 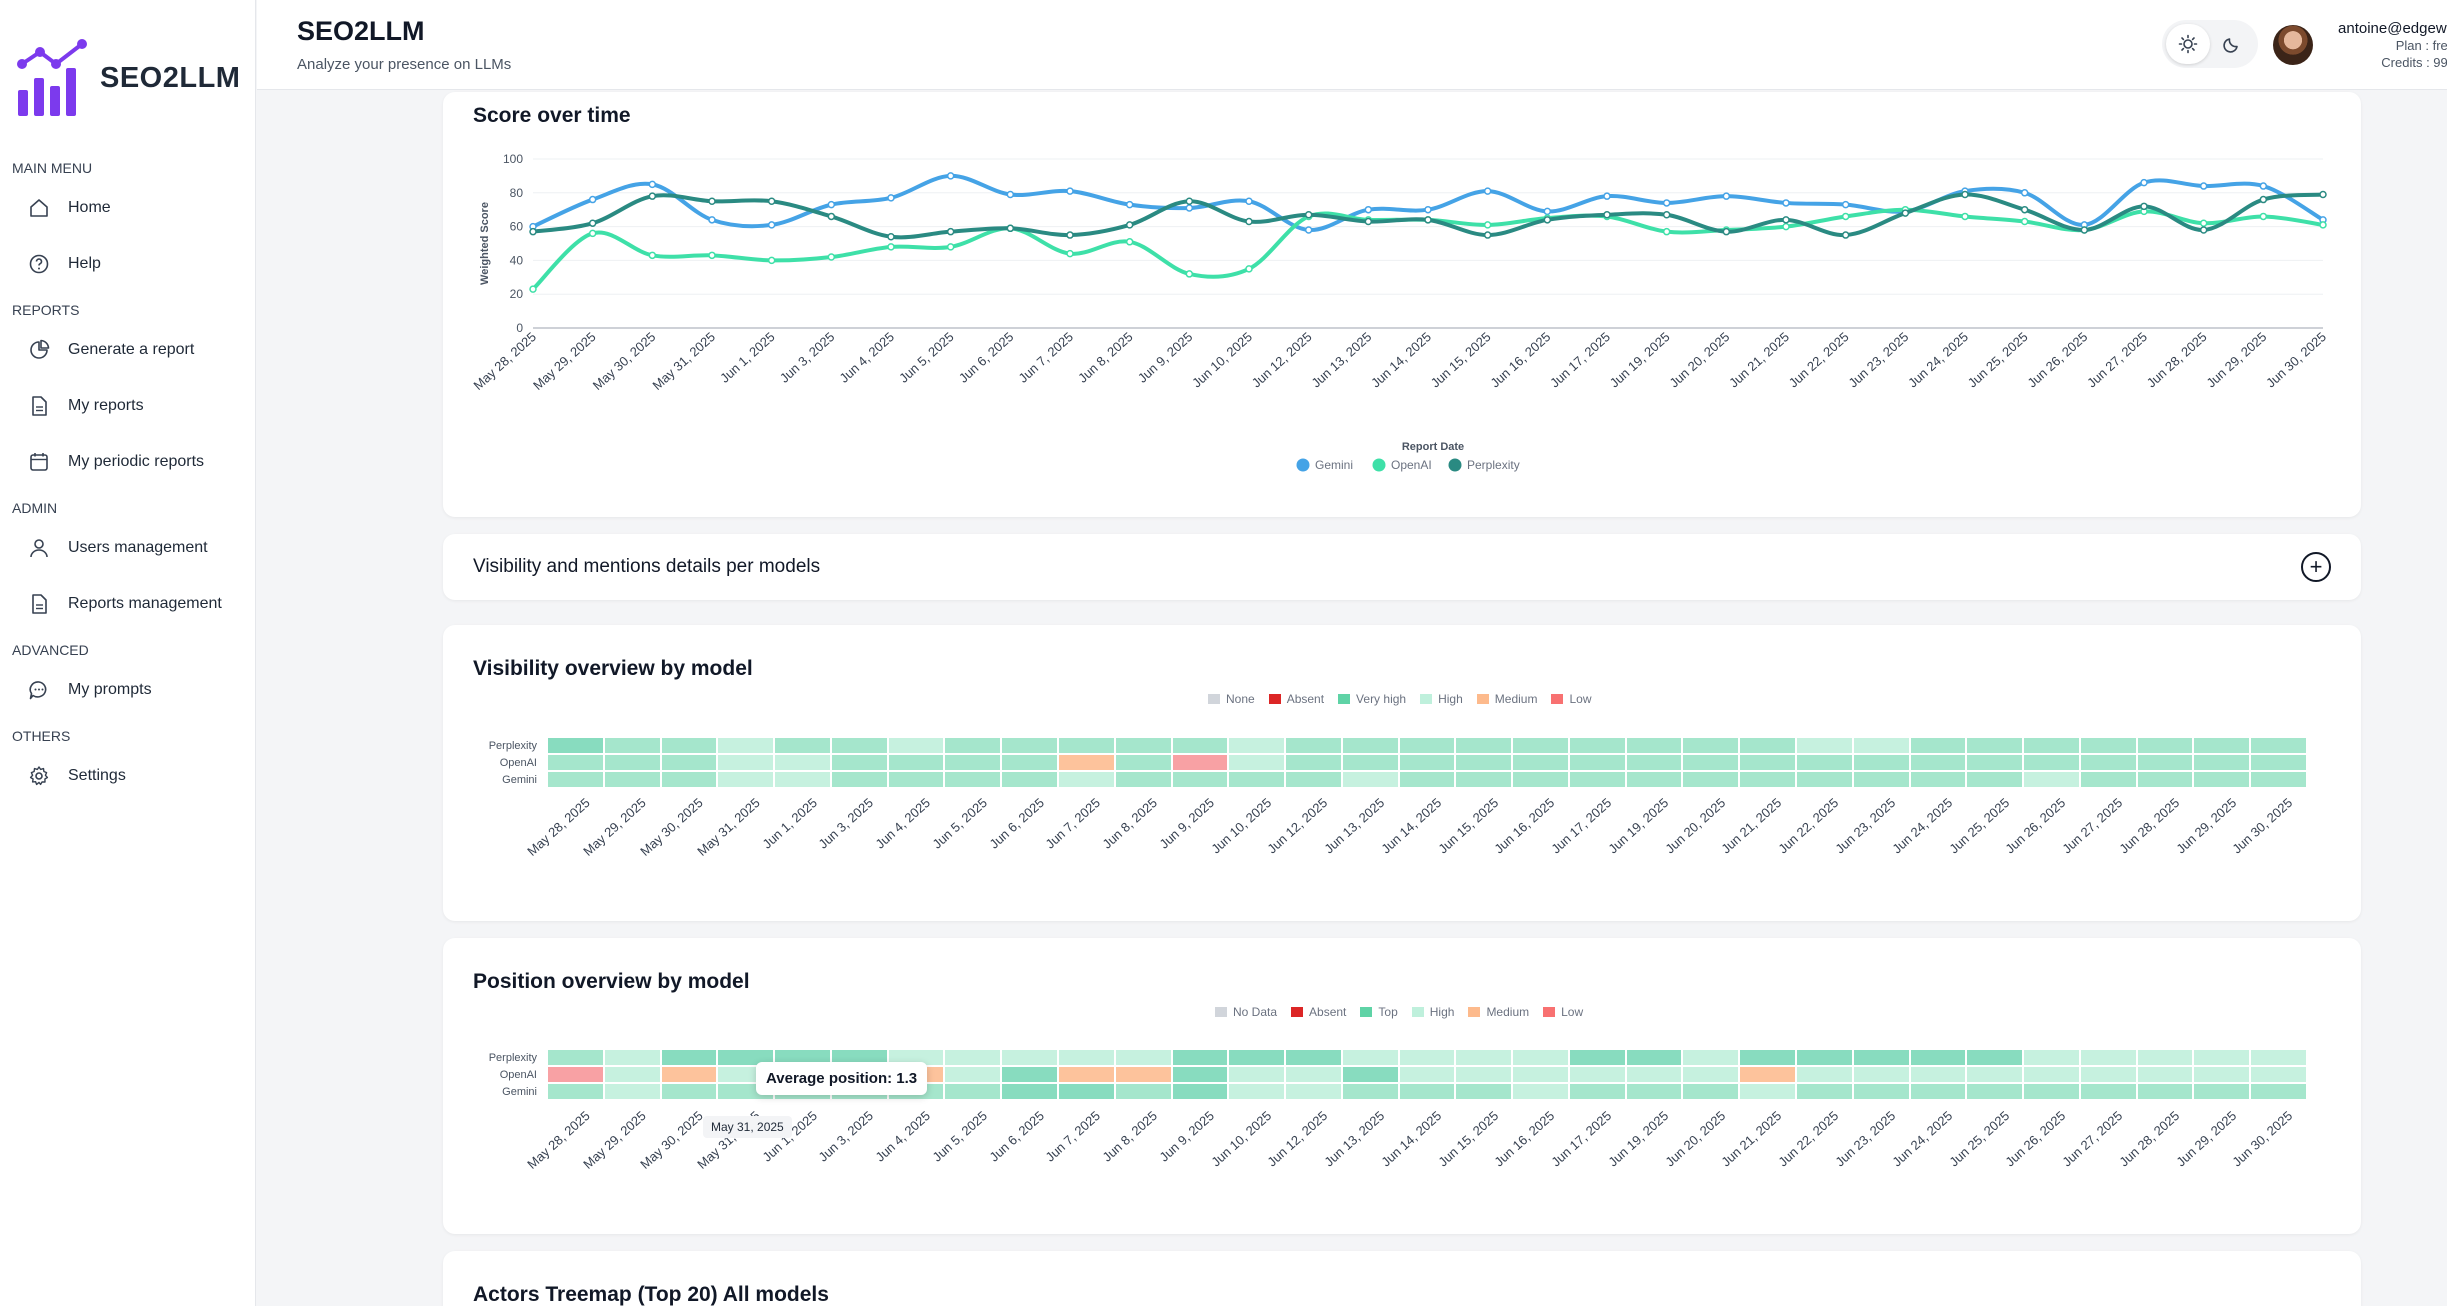 I want to click on sidebar-item-my-periodic-reports: My periodic reports, so click(x=128, y=462).